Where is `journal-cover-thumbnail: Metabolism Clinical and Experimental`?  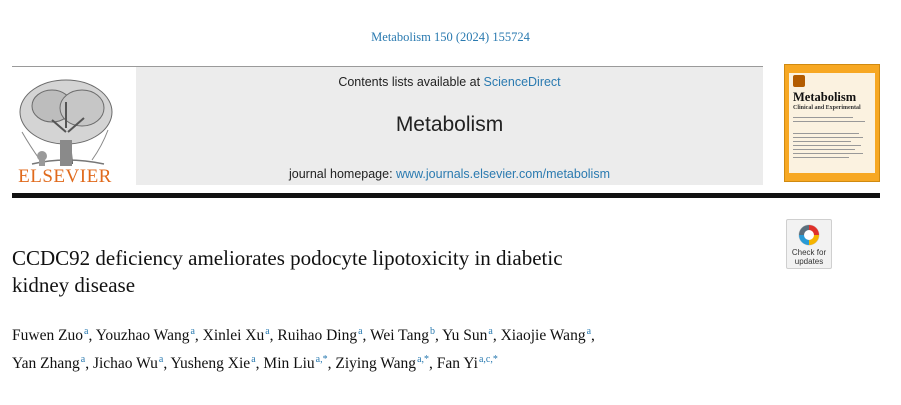
journal-cover-thumbnail: Metabolism Clinical and Experimental is located at coordinates (832, 123).